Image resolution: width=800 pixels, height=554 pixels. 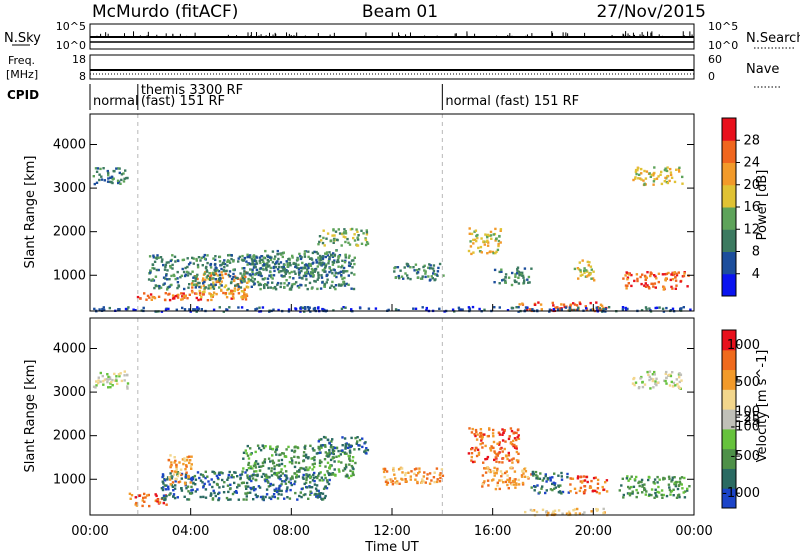 I want to click on colorbar-tick-label: 8, so click(x=756, y=252).